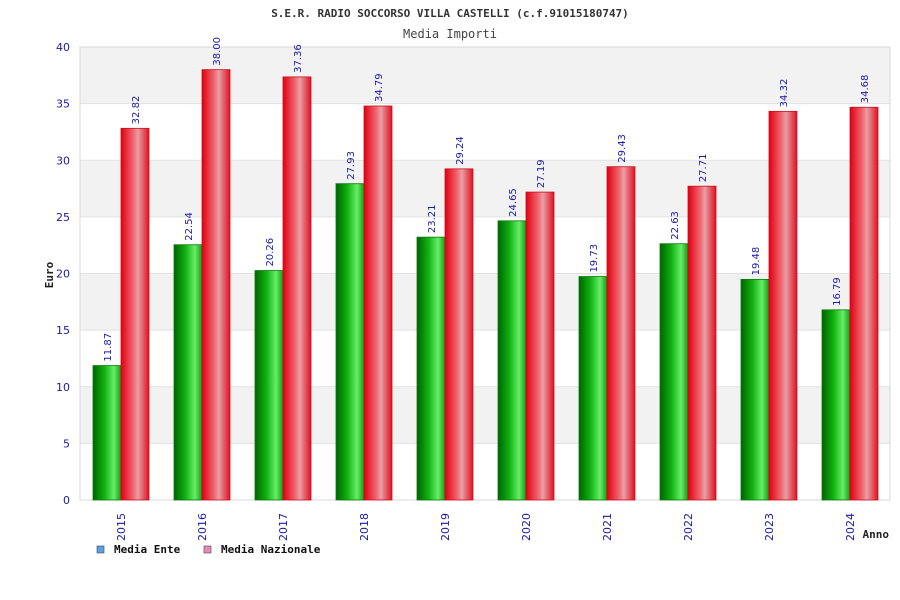 The width and height of the screenshot is (900, 600). What do you see at coordinates (460, 150) in the screenshot?
I see `data-label: 29.24` at bounding box center [460, 150].